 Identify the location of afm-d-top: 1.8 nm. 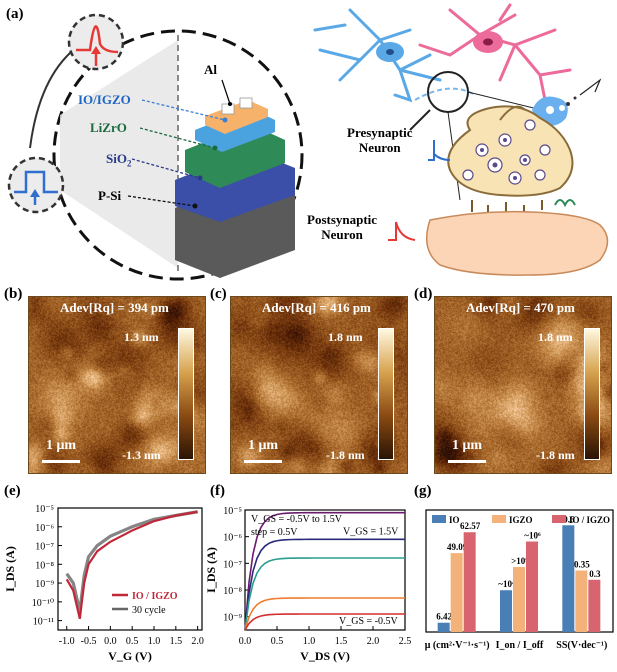
(555, 337).